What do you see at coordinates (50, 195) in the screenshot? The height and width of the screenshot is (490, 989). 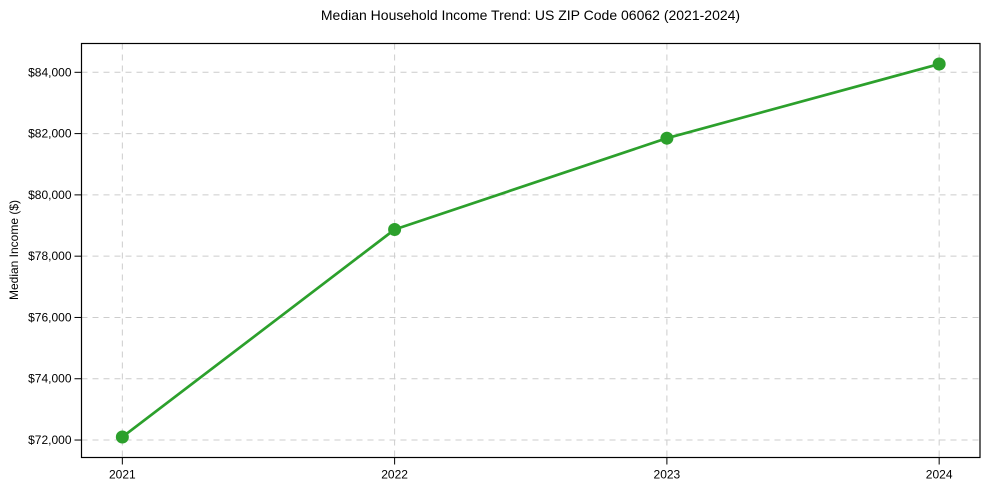 I see `y-tick-label: $80,000` at bounding box center [50, 195].